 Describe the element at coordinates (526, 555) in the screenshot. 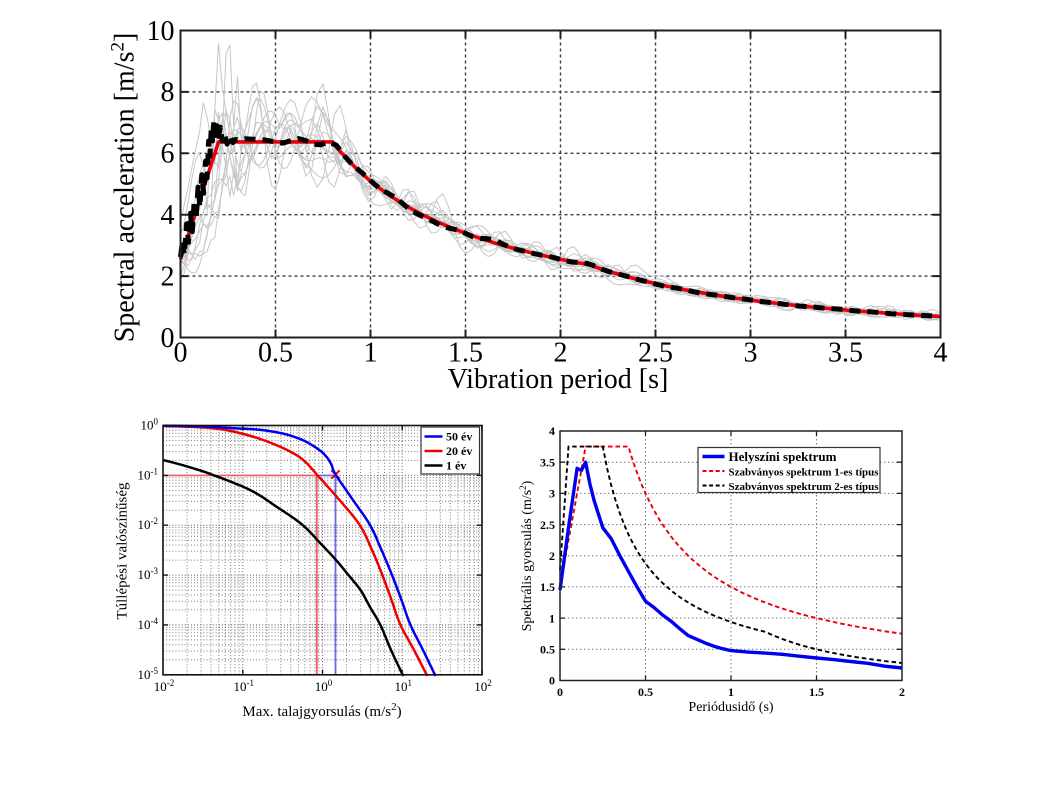

I see `svg-text: Spektrális gyorsulás (m/s2)` at that location.